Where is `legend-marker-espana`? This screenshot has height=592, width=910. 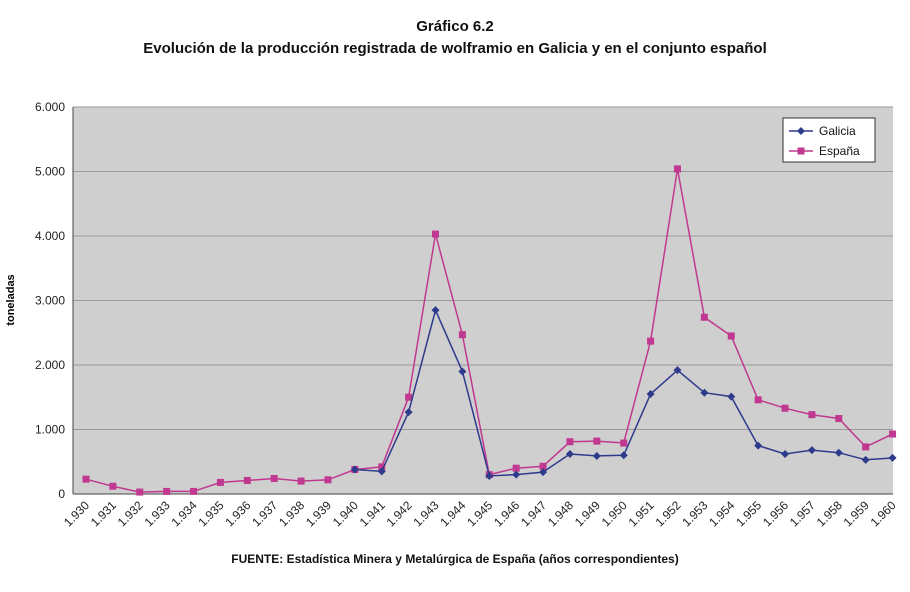
legend-marker-espana is located at coordinates (801, 151).